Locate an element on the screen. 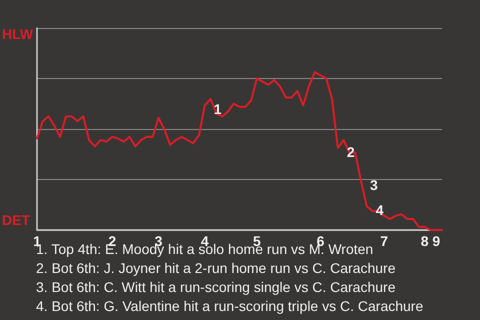  text: 4. Bot 6th: G. Valentine hit a run-scoring triple vs C. Carachure is located at coordinates (230, 306).